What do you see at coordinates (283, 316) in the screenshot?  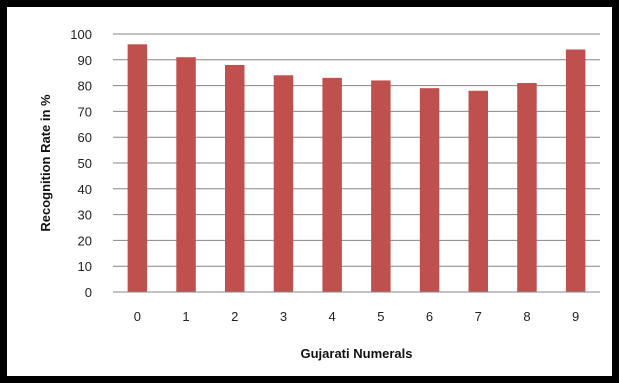 I see `x-tick-label: 3` at bounding box center [283, 316].